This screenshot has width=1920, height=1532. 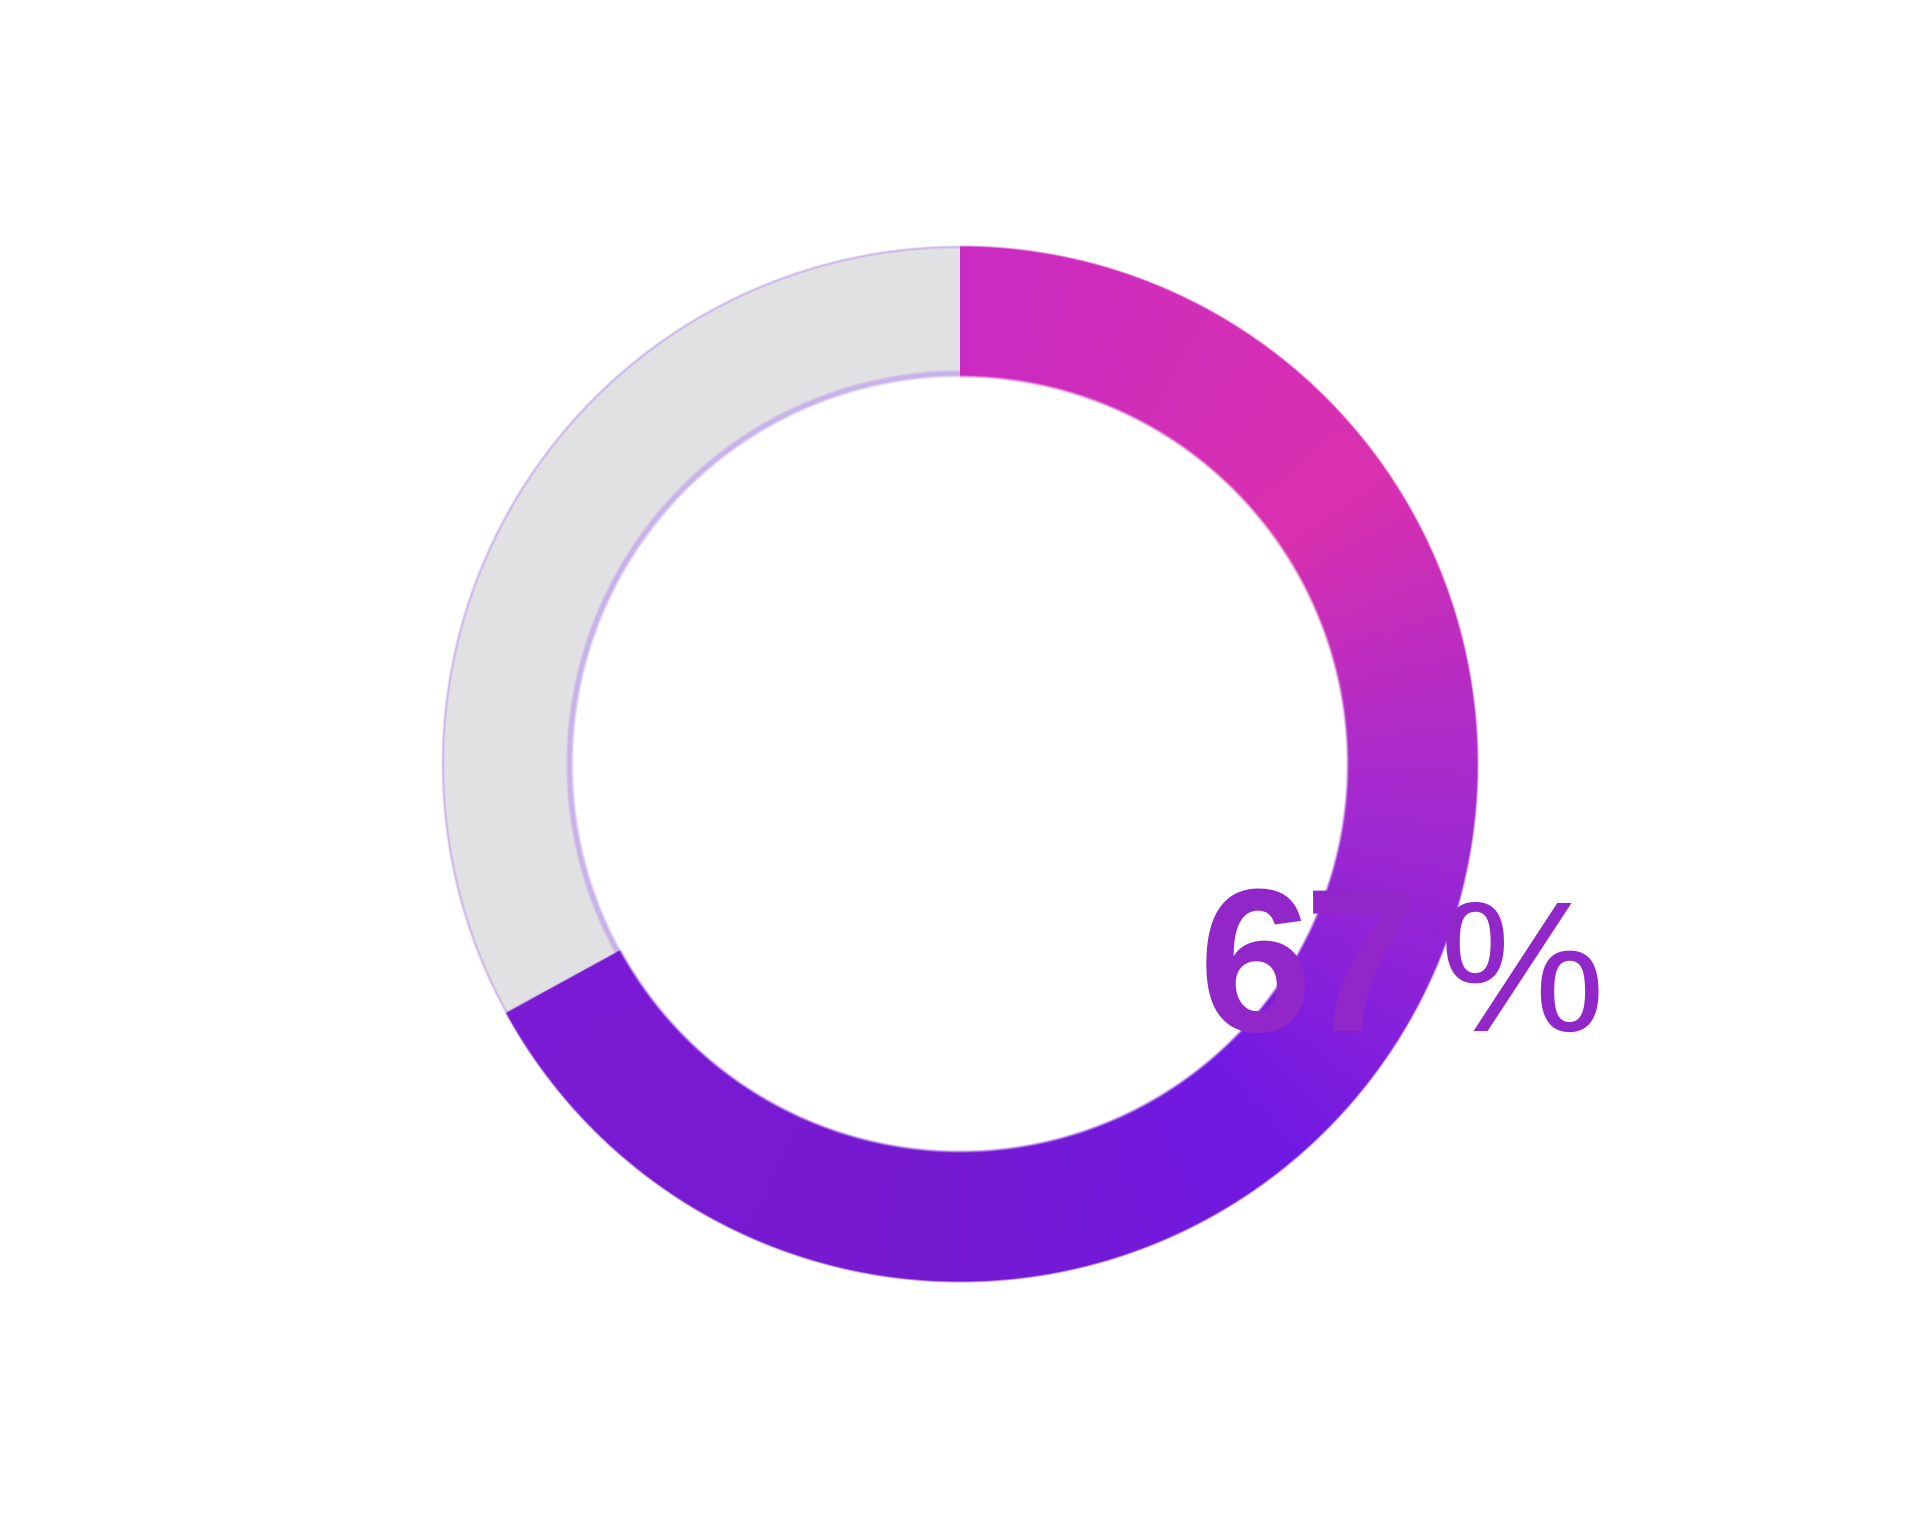 What do you see at coordinates (1522, 967) in the screenshot?
I see `percent-sign-icon: %` at bounding box center [1522, 967].